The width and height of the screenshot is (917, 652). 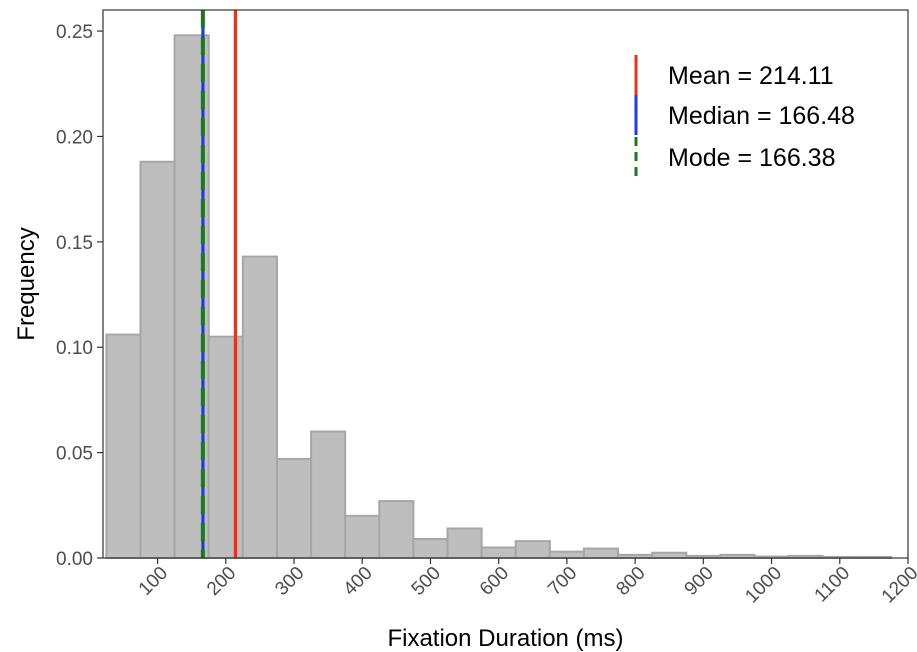 I want to click on y-tick-label: 0.00, so click(x=74, y=559).